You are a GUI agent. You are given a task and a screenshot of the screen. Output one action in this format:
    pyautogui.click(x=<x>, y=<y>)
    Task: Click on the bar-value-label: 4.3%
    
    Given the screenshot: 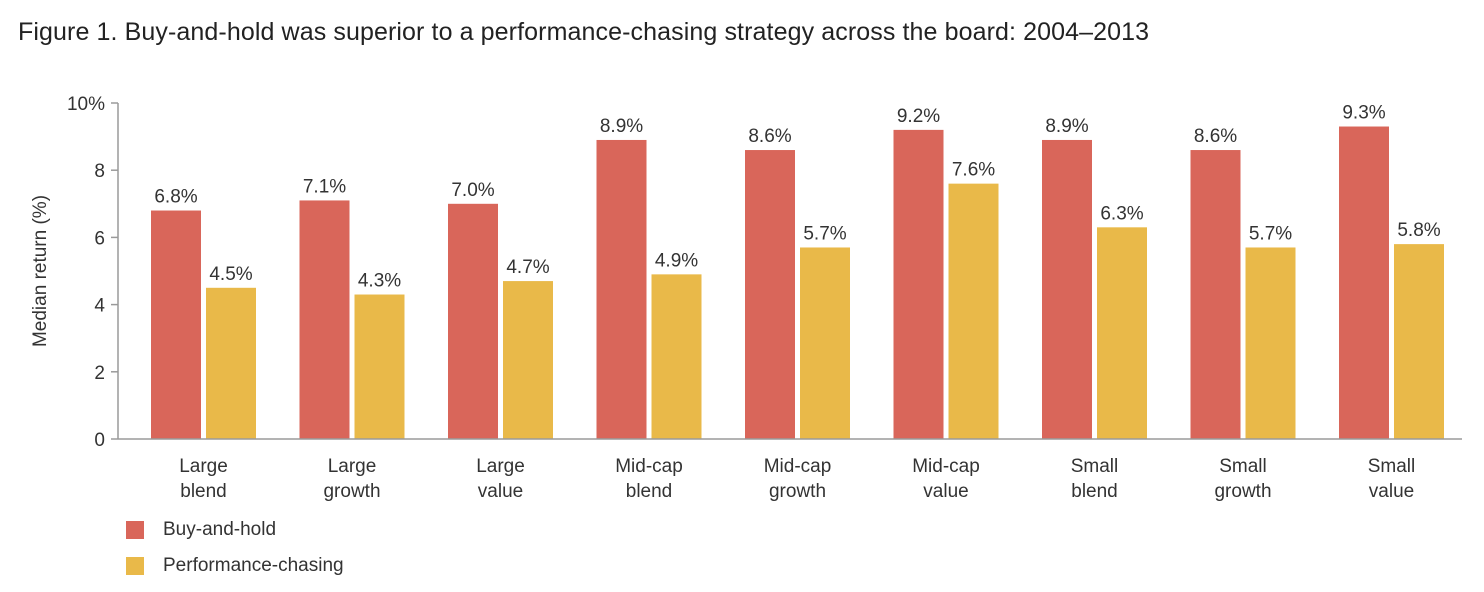 What is the action you would take?
    pyautogui.click(x=379, y=281)
    